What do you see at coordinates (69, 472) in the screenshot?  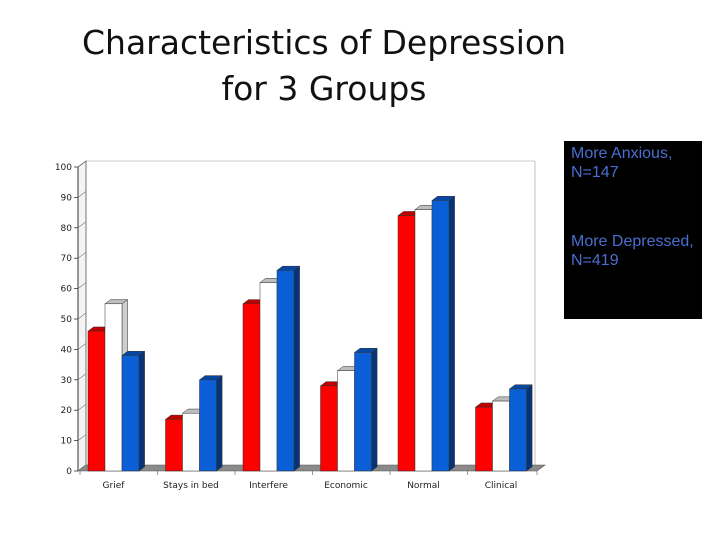 I see `y-tick-label-0: 0` at bounding box center [69, 472].